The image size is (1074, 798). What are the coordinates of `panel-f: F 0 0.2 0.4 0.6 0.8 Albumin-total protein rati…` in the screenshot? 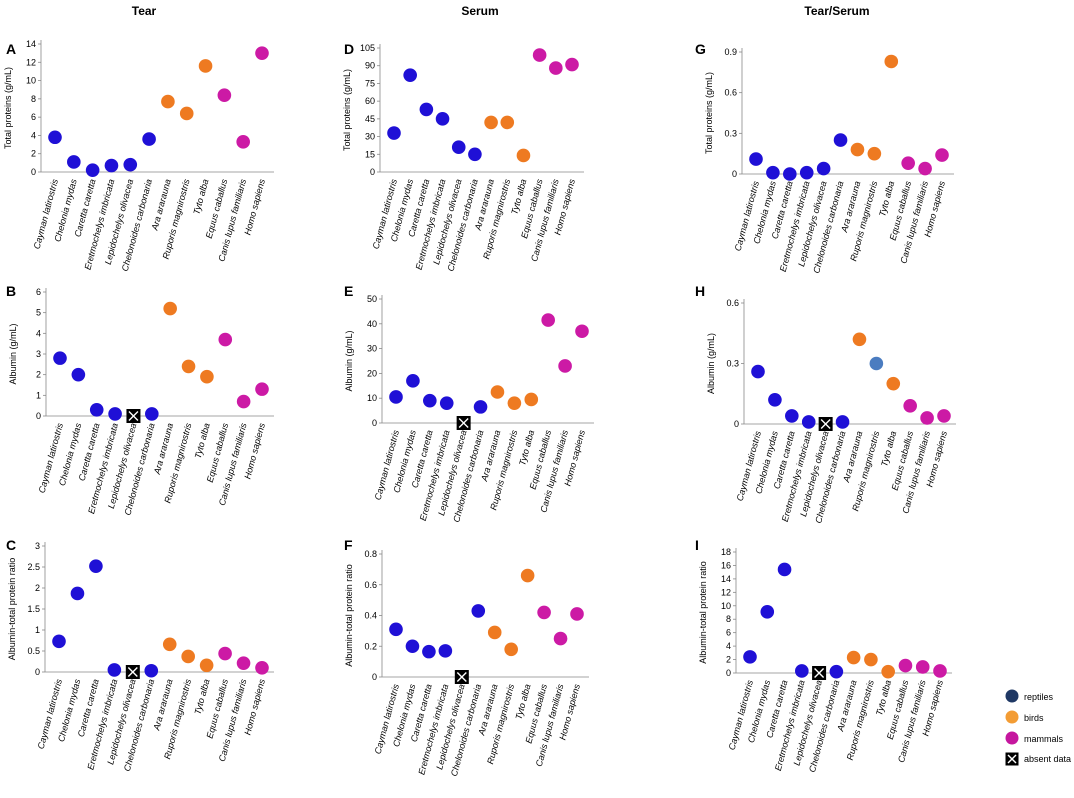 It's located at (466, 657).